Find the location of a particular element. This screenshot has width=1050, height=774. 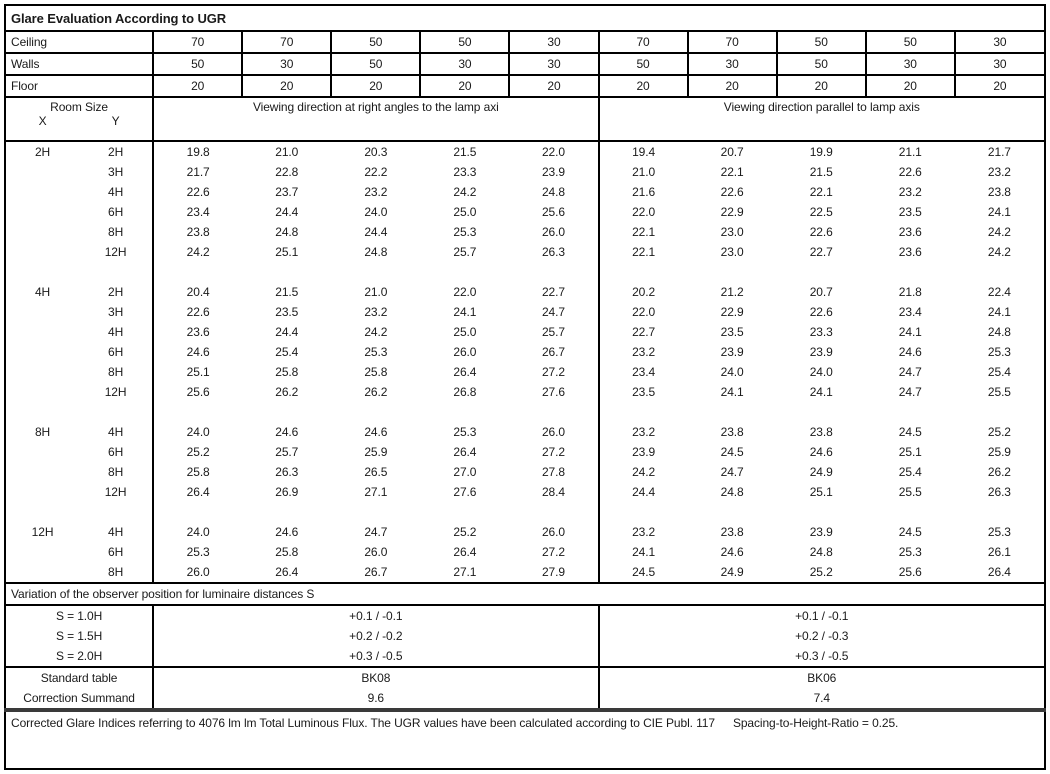

ugr-value-cell: 26.4 is located at coordinates (465, 452).